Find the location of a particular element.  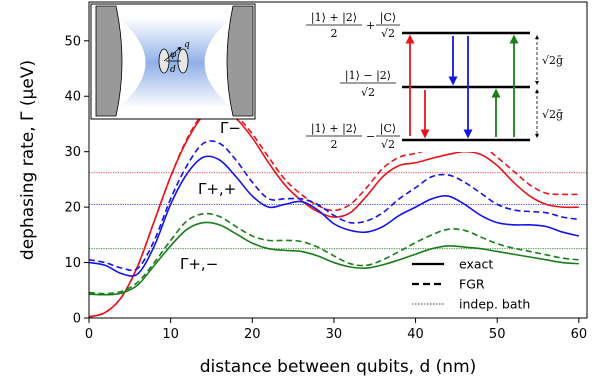

level-labels-bg is located at coordinates (349, 78).